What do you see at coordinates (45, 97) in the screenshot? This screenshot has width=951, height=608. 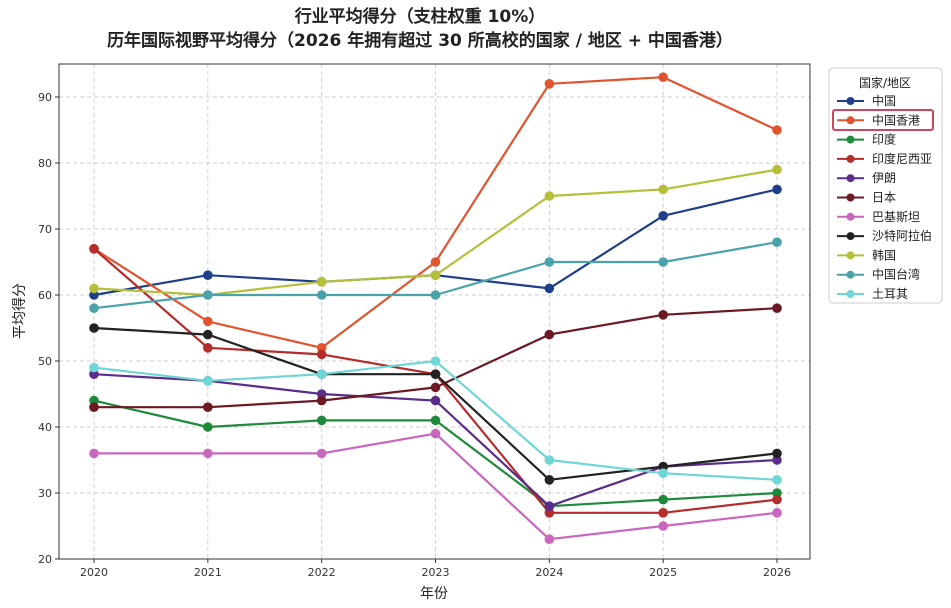 I see `y-tick-label: 90` at bounding box center [45, 97].